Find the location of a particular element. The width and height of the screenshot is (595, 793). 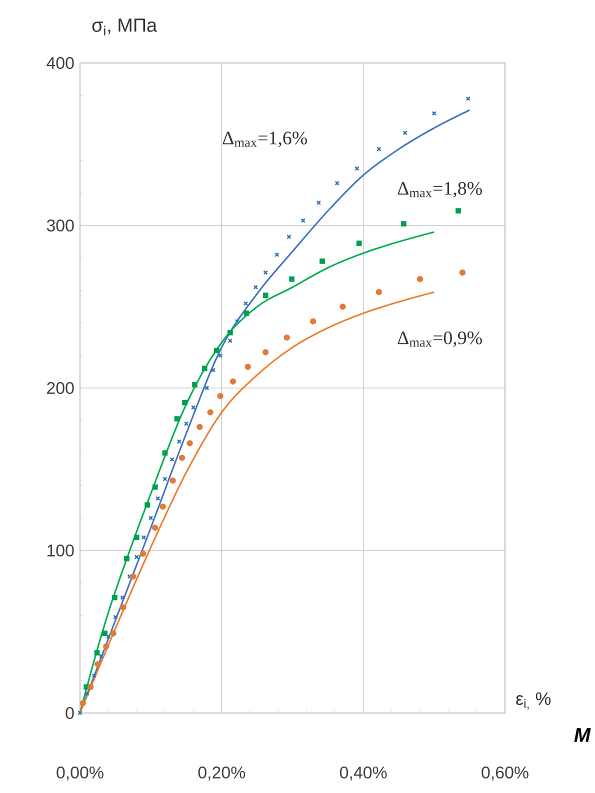

x-tick-label: 0,20% is located at coordinates (222, 773).